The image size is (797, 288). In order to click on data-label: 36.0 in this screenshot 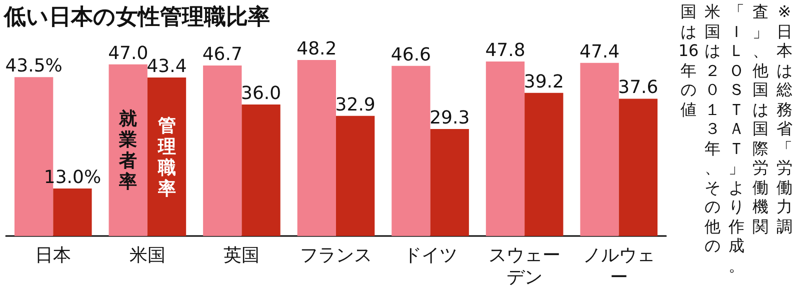, I will do `click(261, 93)`.